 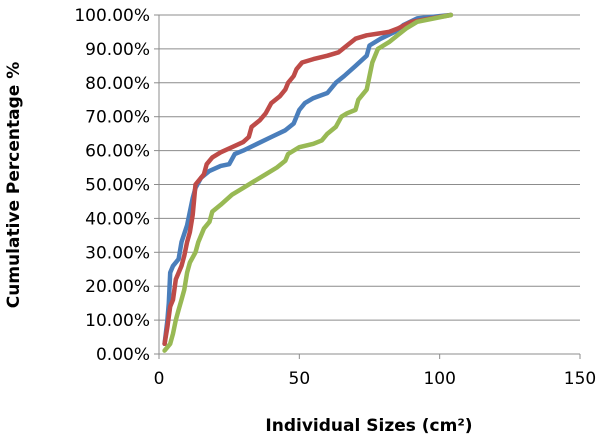 I want to click on y-tick-label: 0.00%, so click(x=123, y=355).